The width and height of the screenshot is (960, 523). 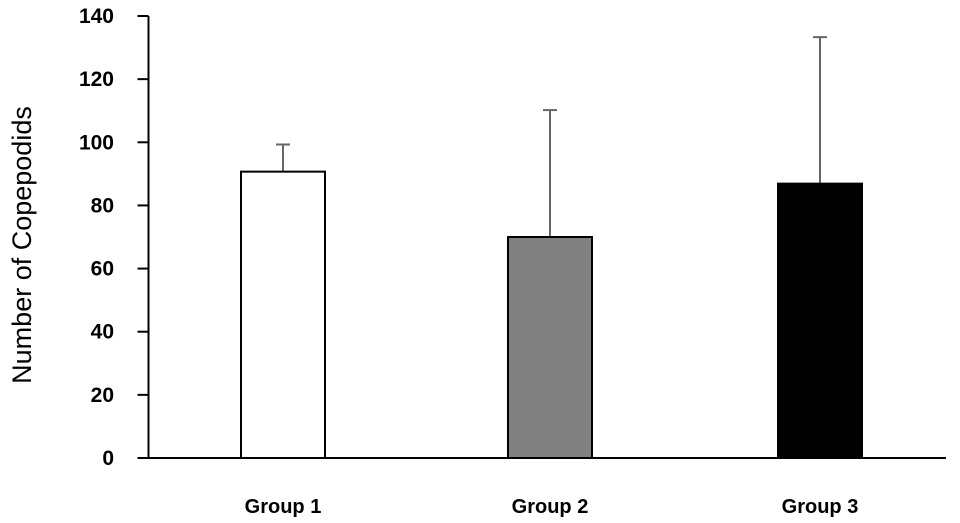 I want to click on y-tick-label: 20, so click(x=102, y=395).